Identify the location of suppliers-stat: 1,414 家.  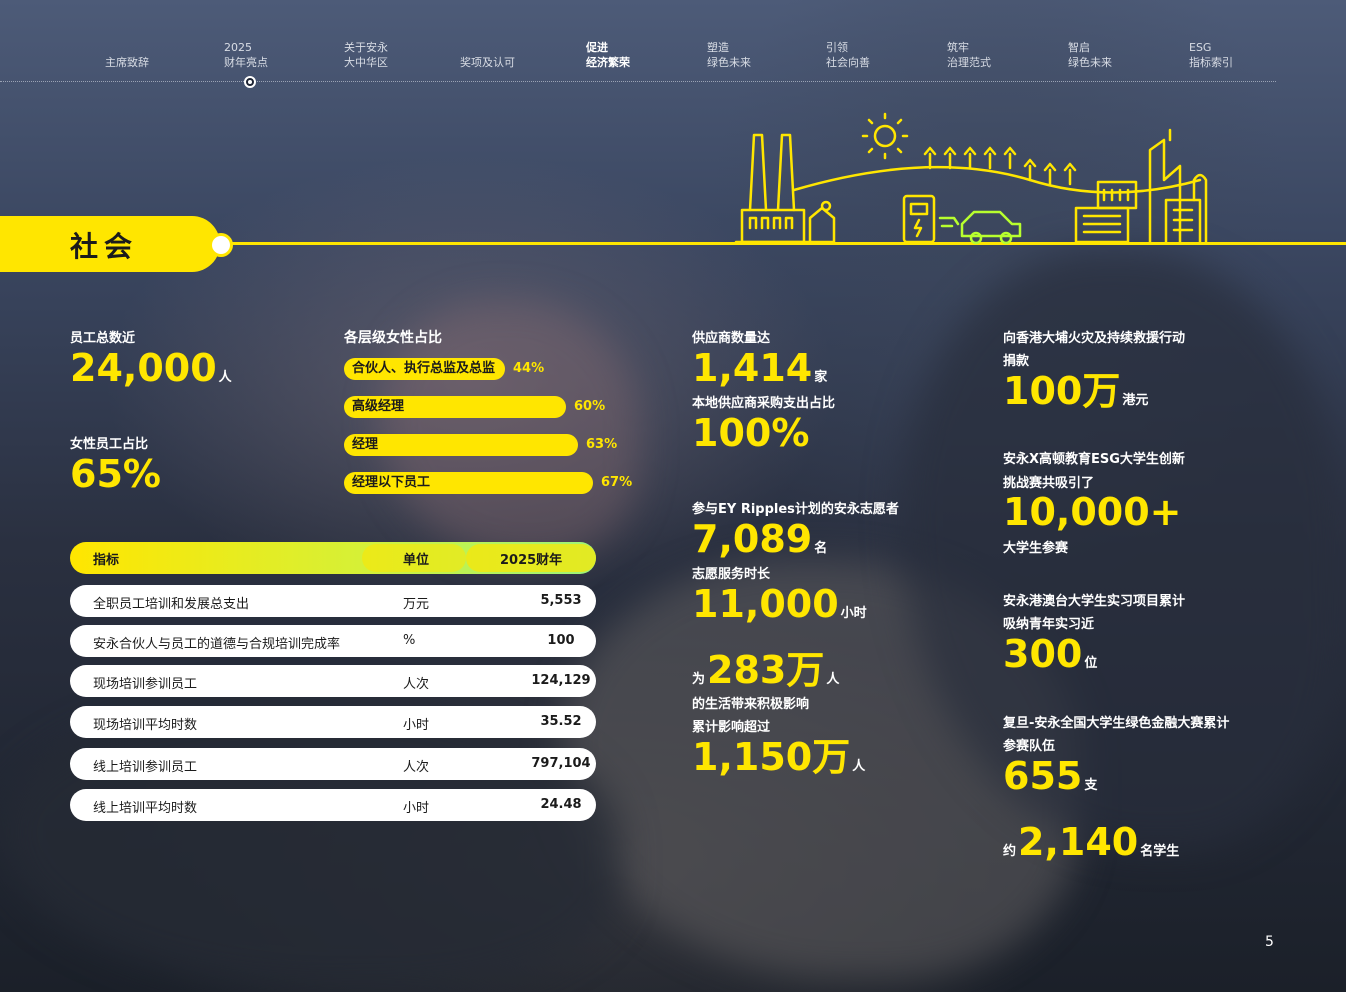
(759, 373).